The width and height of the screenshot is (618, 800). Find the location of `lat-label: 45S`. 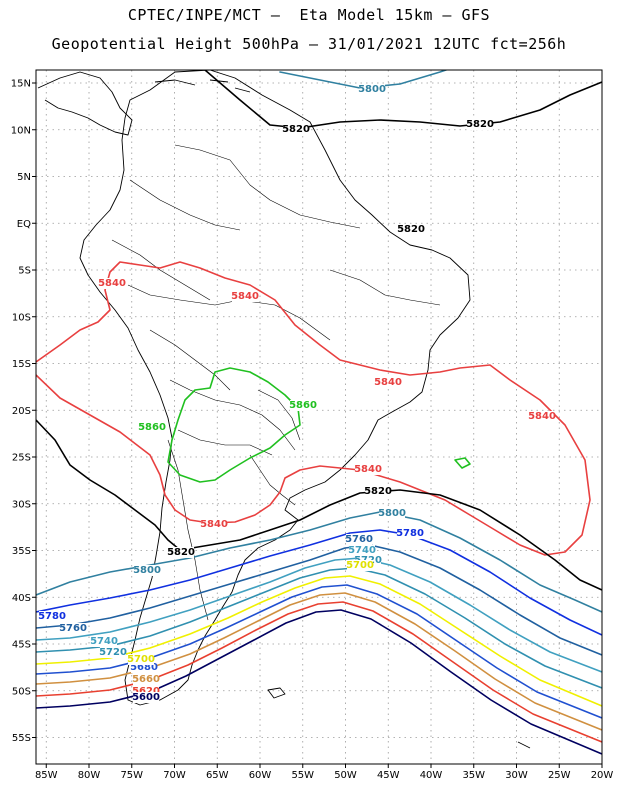

lat-label: 45S is located at coordinates (21, 645).